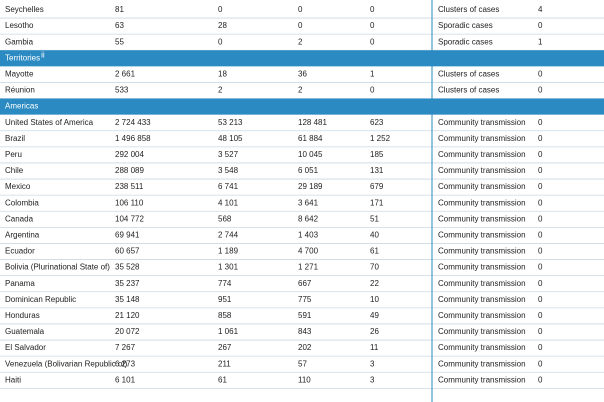 The image size is (604, 402). What do you see at coordinates (374, 218) in the screenshot?
I see `new-deaths: 51` at bounding box center [374, 218].